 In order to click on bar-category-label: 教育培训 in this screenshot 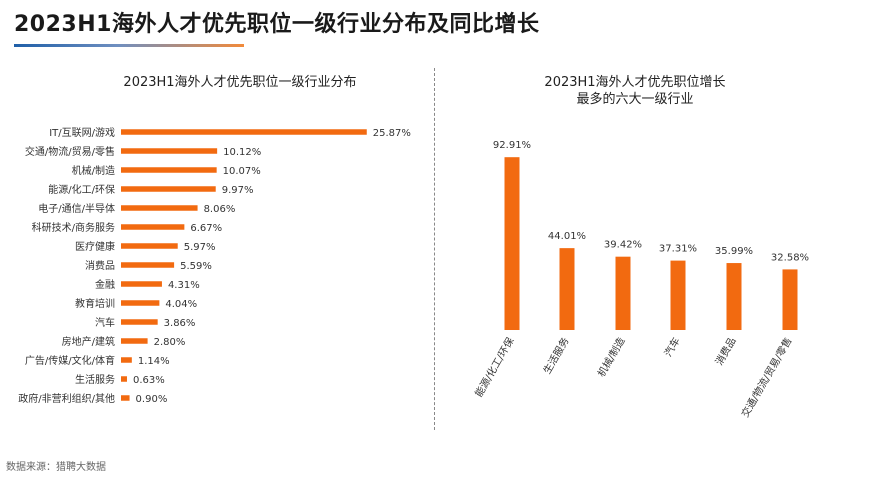, I will do `click(95, 303)`.